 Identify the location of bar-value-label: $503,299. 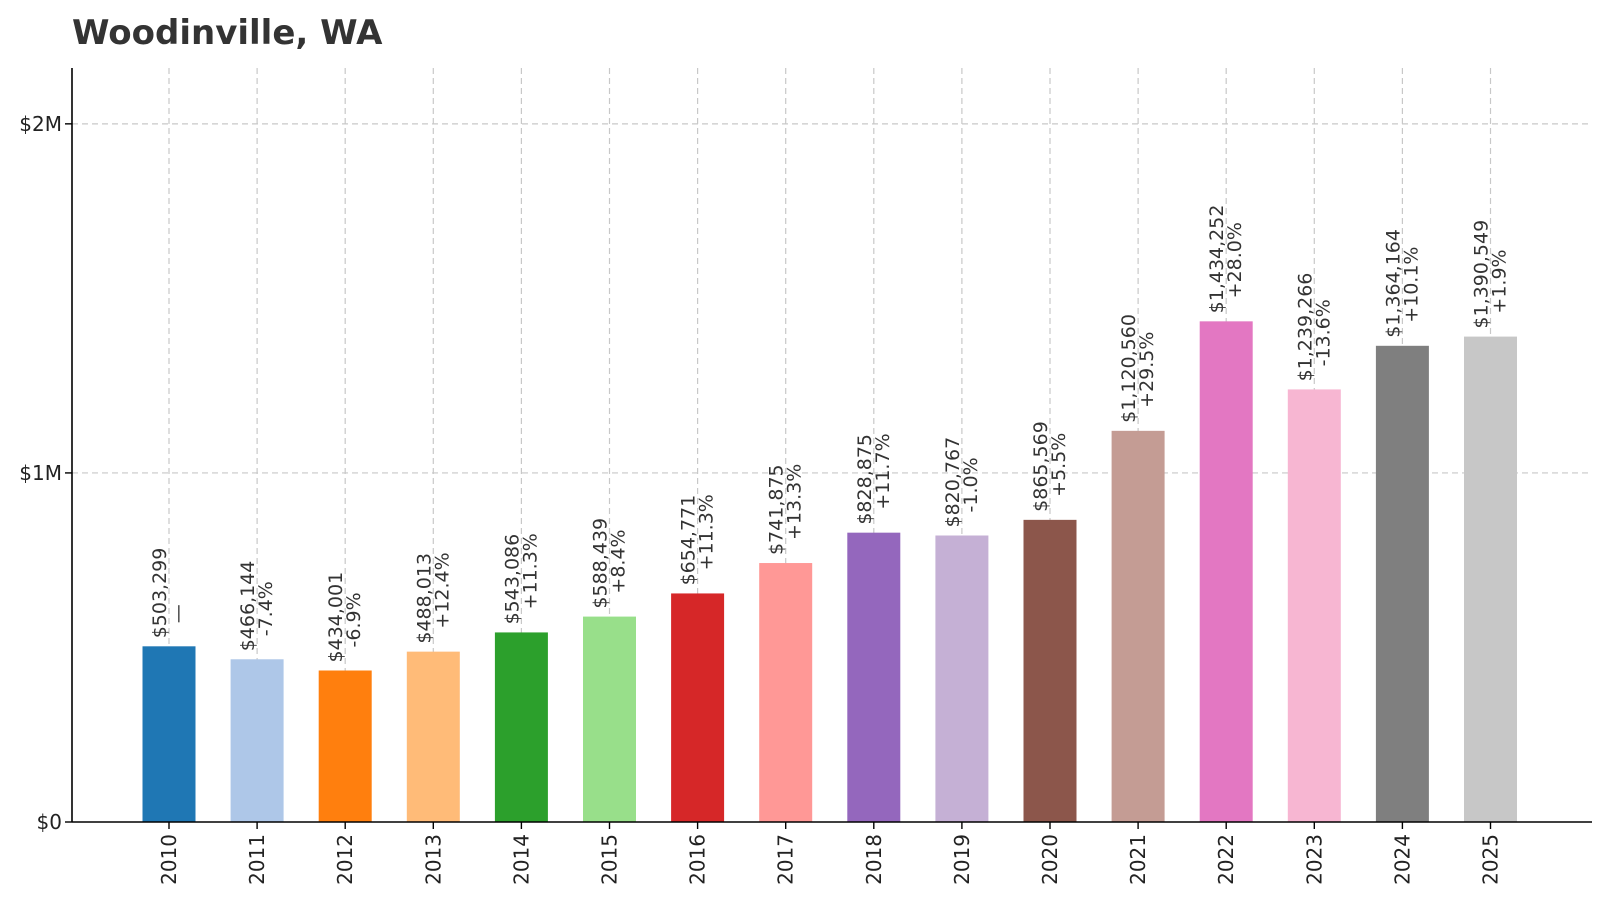
(160, 593).